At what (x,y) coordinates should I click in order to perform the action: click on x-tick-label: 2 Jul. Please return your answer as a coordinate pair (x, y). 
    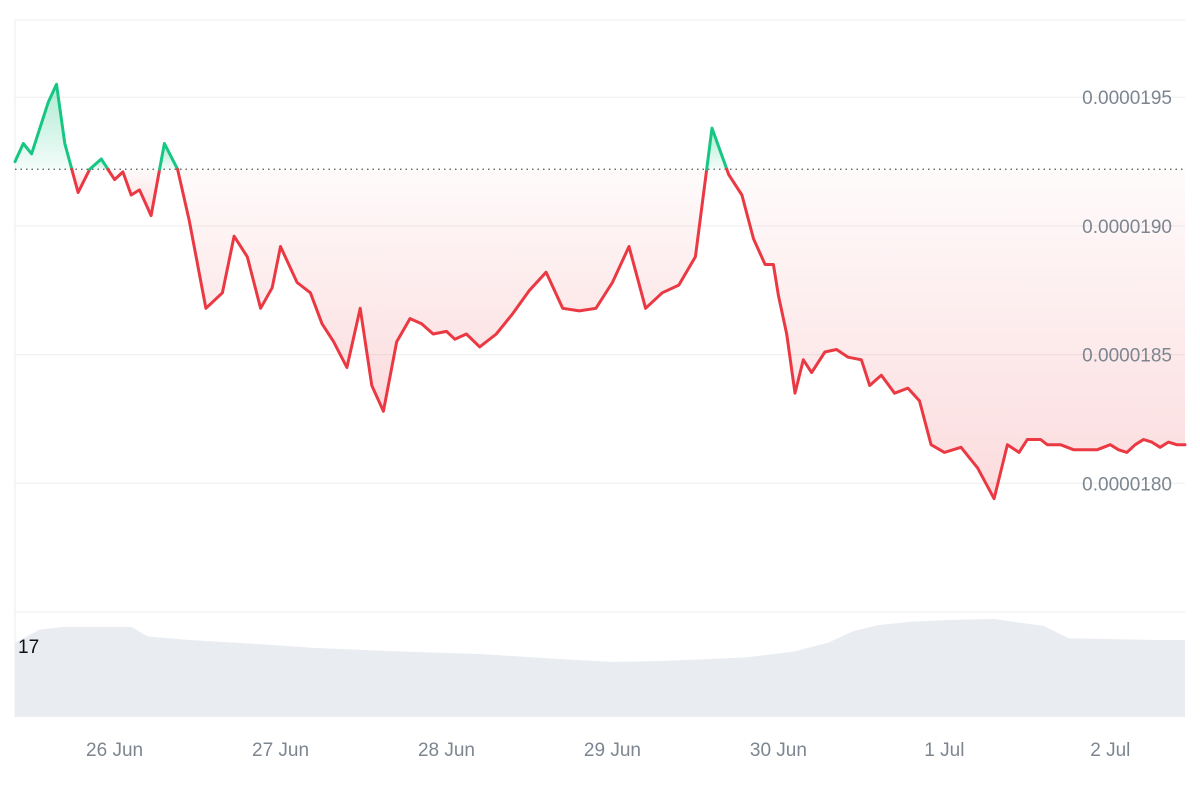
    Looking at the image, I should click on (1110, 750).